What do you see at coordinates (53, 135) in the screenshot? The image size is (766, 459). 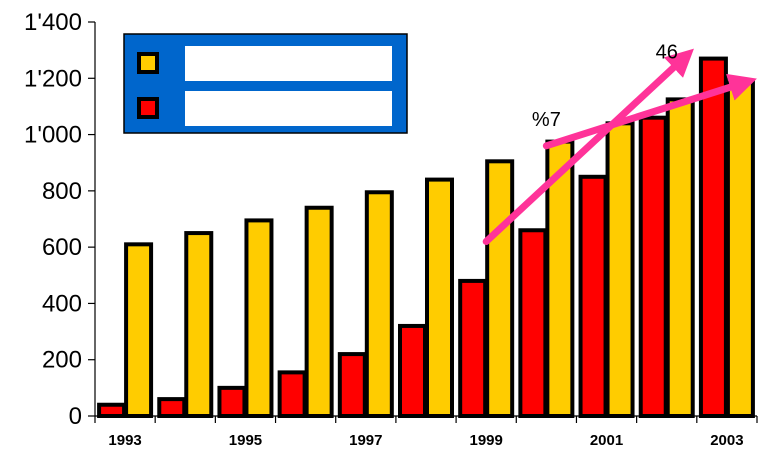 I see `y-tick-label: 1'000` at bounding box center [53, 135].